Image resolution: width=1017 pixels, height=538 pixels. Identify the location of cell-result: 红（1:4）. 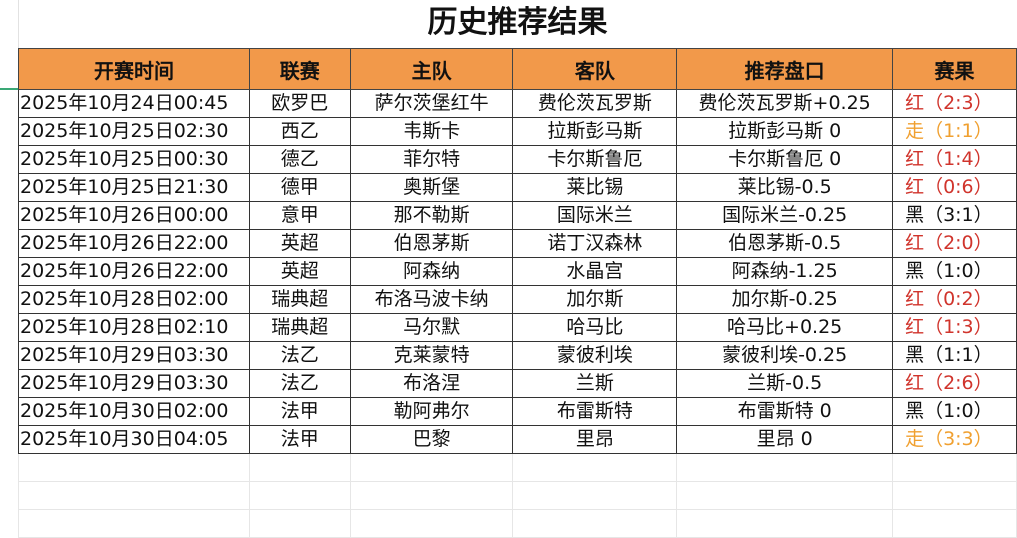
(954, 159).